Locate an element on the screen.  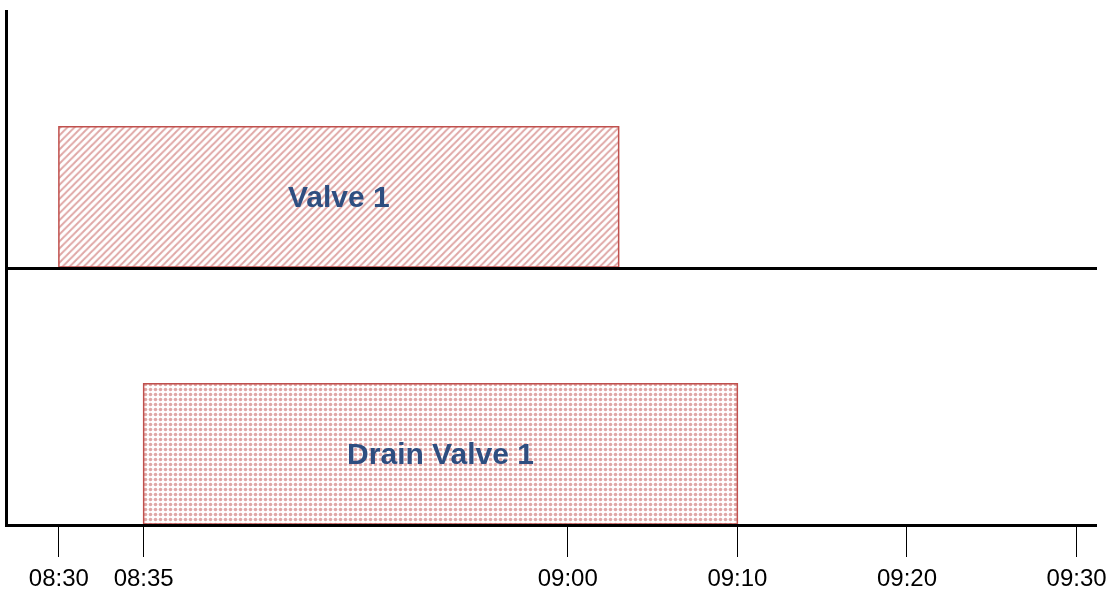
x-tick-label: 08:30 is located at coordinates (58, 577).